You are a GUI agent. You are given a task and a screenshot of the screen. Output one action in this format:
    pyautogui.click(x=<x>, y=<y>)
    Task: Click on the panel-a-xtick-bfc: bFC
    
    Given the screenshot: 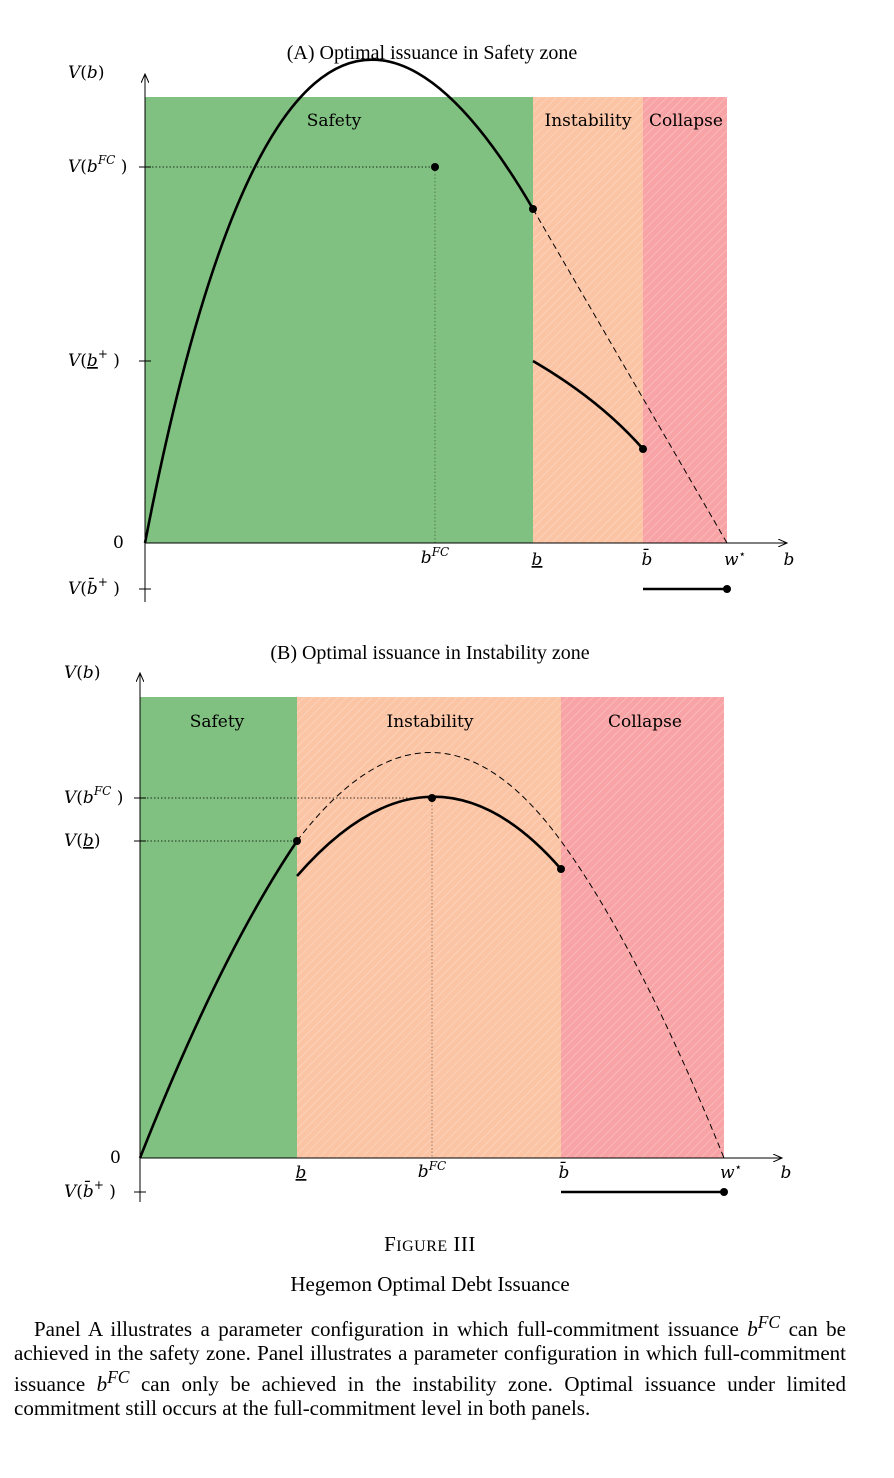 What is the action you would take?
    pyautogui.click(x=435, y=556)
    